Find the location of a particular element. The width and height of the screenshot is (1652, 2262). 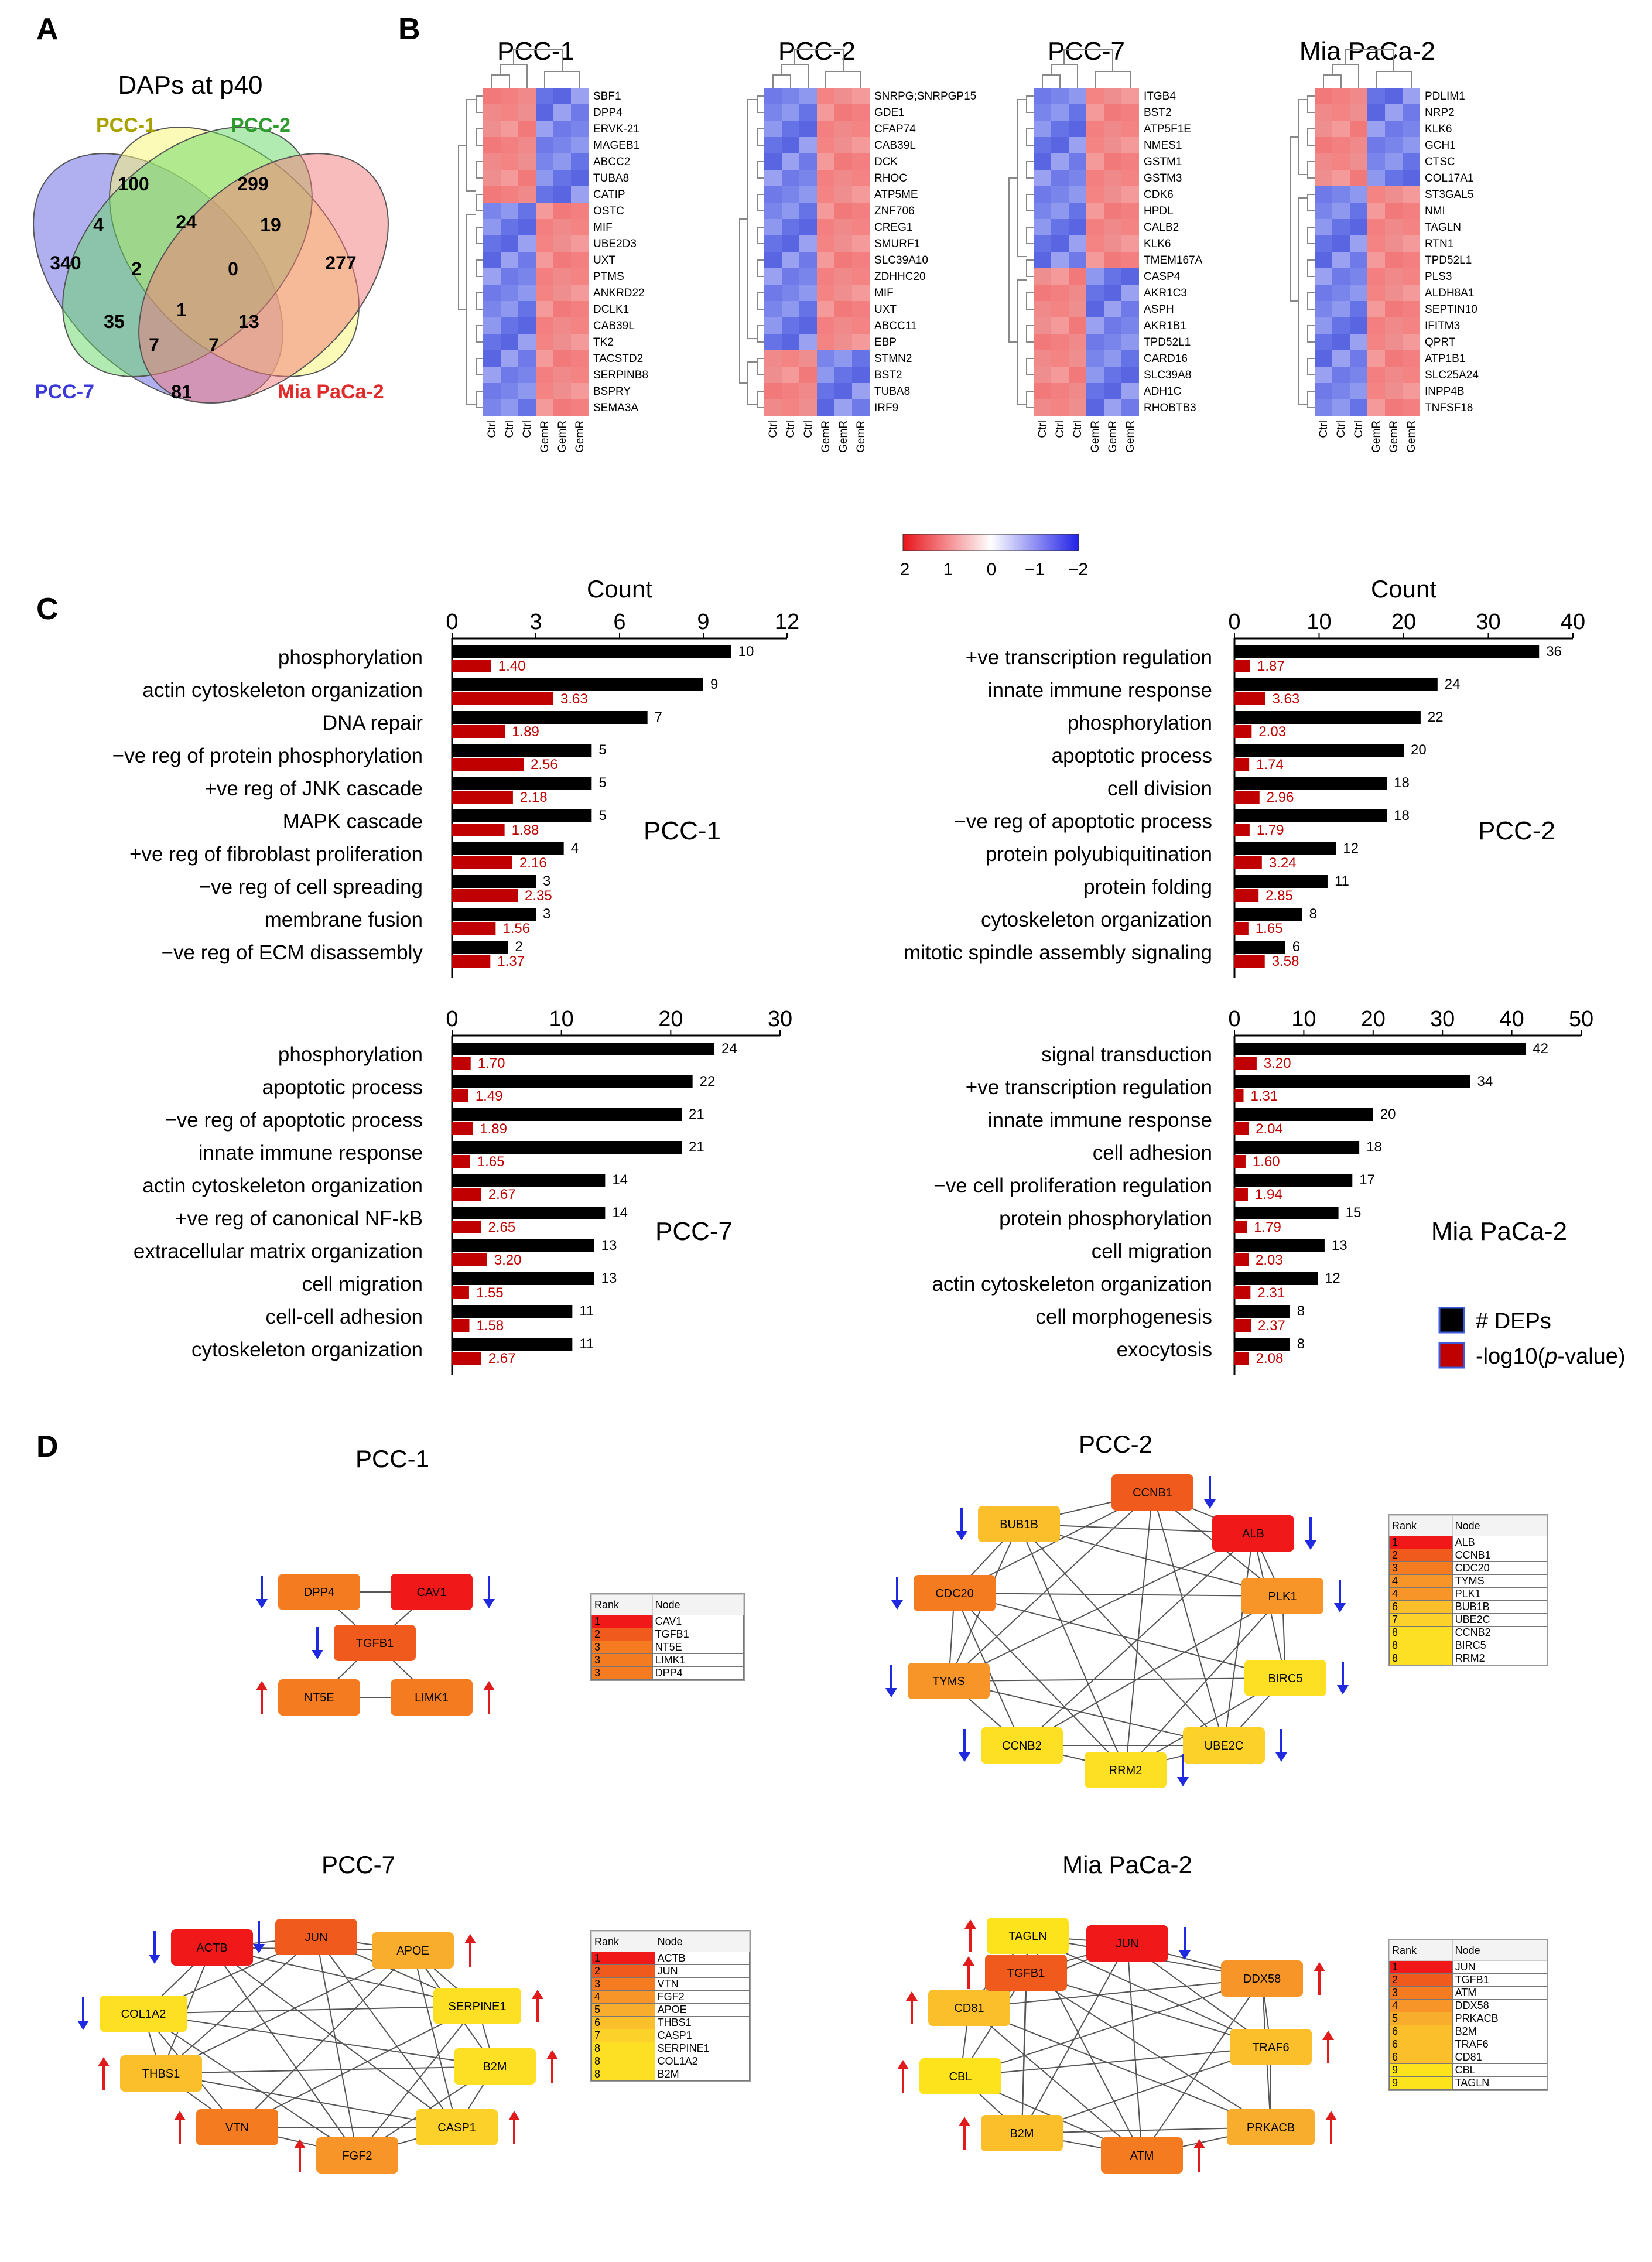

network-node-label: PRKACB is located at coordinates (1271, 2127).